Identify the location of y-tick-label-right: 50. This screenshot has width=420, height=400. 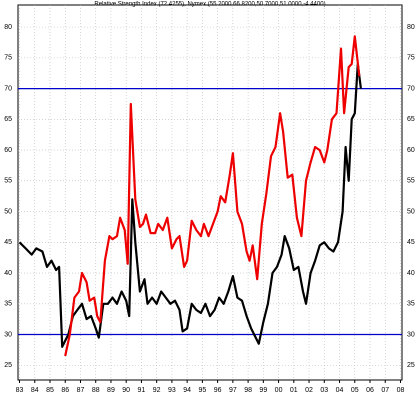
(411, 211).